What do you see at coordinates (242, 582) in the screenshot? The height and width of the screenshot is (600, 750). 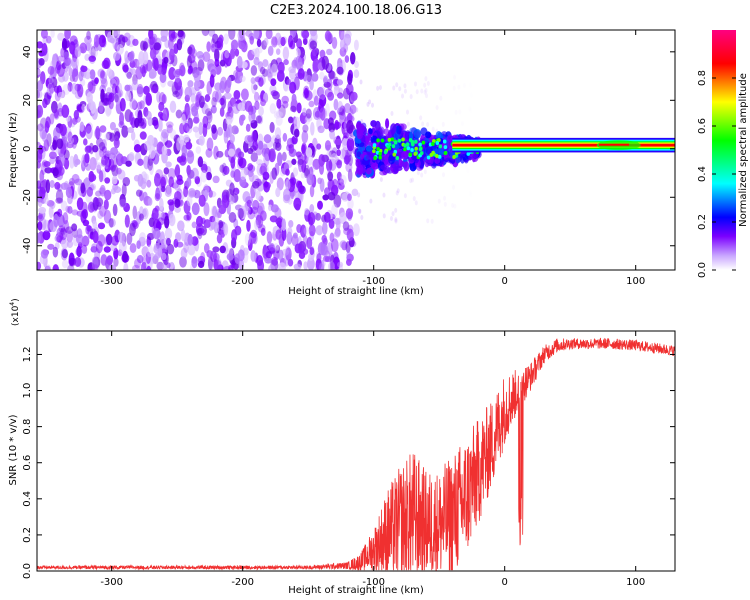 I see `x-tick-label: -200` at bounding box center [242, 582].